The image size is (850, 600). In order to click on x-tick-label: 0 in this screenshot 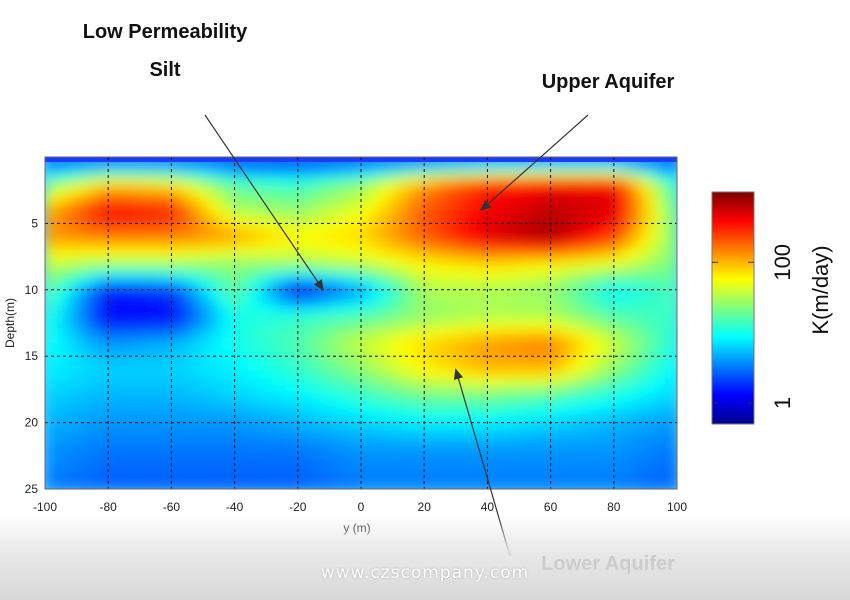, I will do `click(361, 507)`.